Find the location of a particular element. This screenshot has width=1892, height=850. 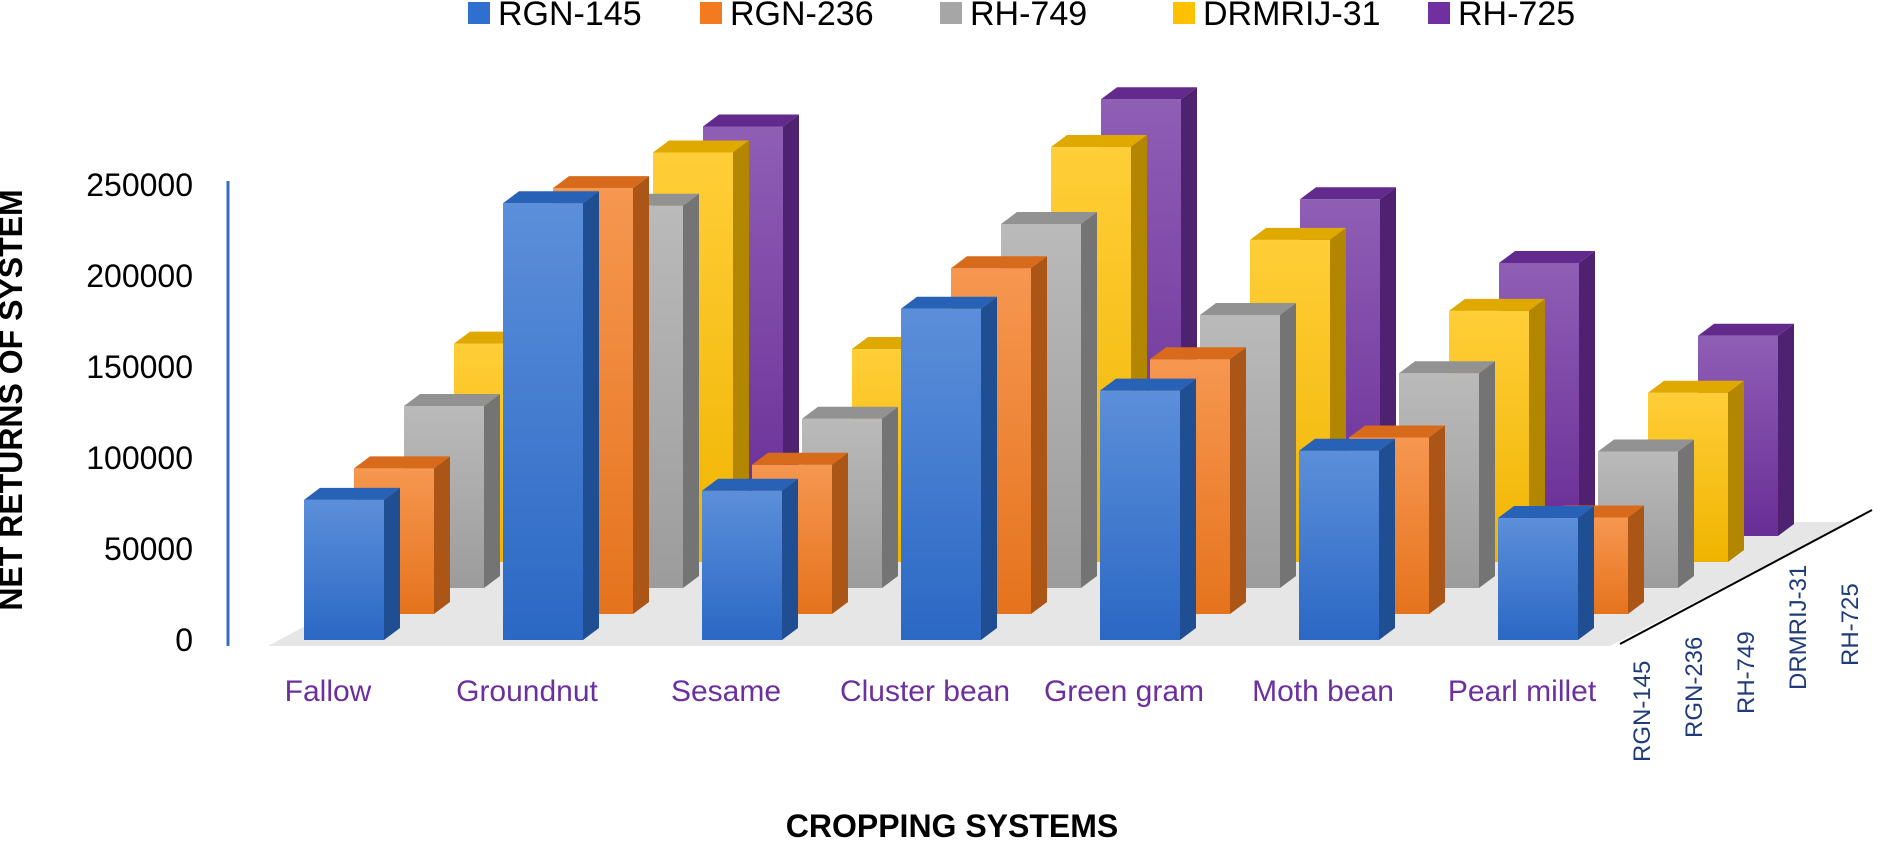

depth-tick-label-rh-725: RH-725 is located at coordinates (1850, 624).